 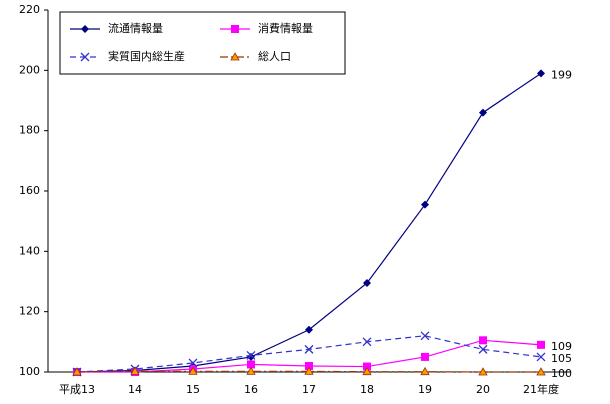 I want to click on legend-label: 実質国内総生産, so click(x=146, y=56).